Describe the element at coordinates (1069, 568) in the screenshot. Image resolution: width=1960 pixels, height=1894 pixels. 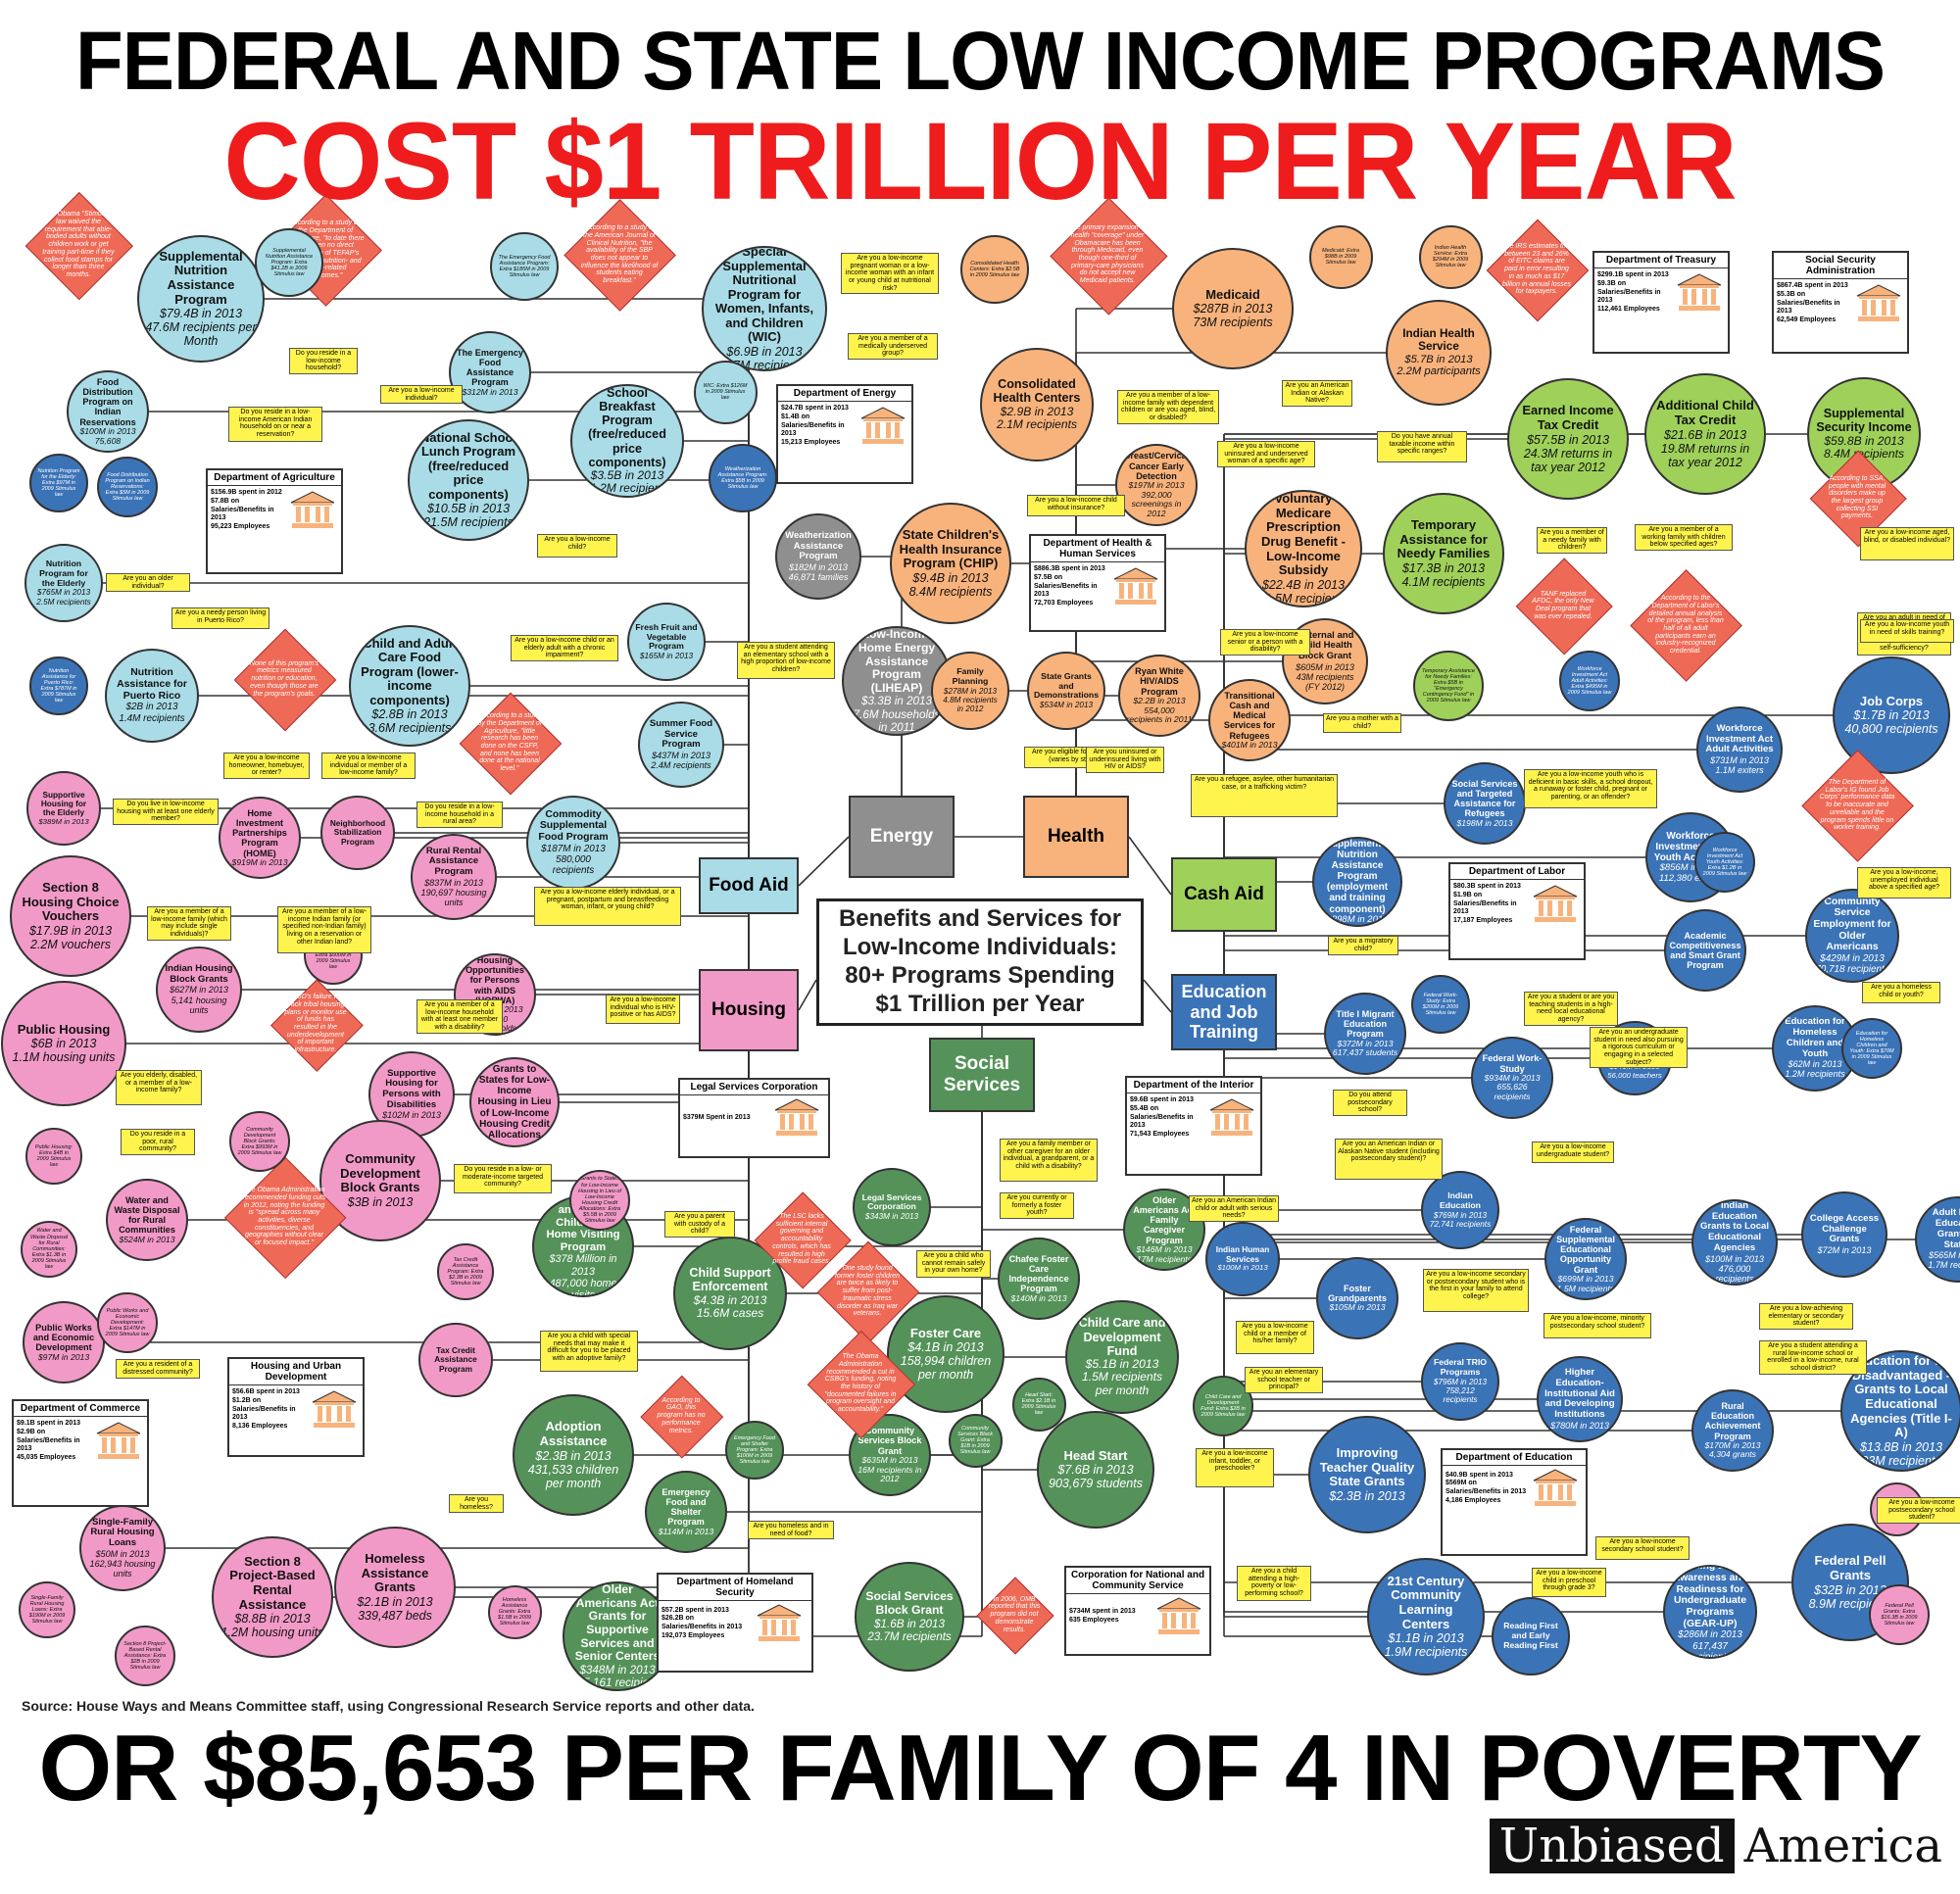
I see `department-stat-1: $886.3B spent in 2013` at that location.